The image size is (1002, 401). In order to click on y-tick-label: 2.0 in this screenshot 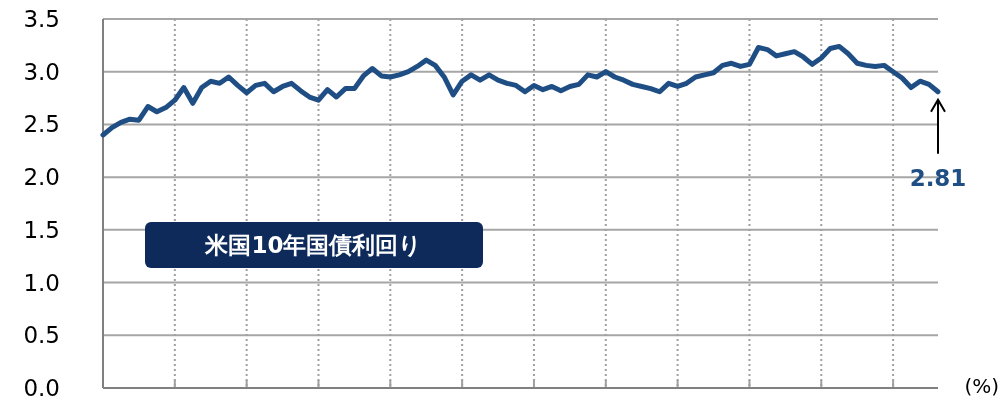, I will do `click(41, 177)`.